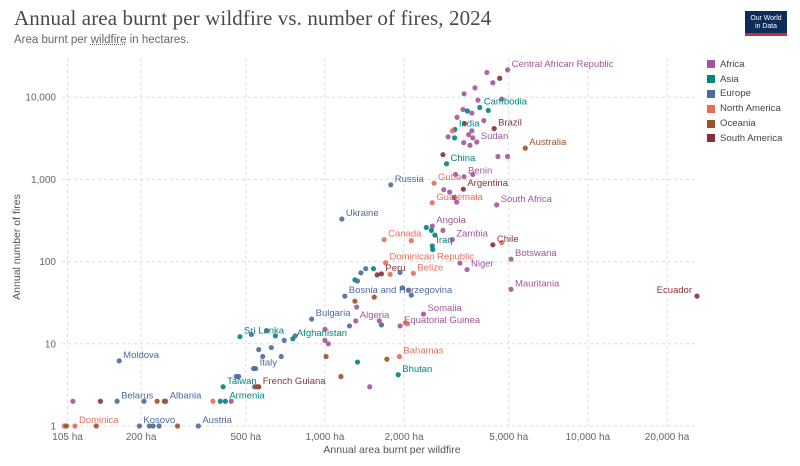 This screenshot has width=800, height=466. What do you see at coordinates (119, 361) in the screenshot?
I see `point-moldova` at bounding box center [119, 361].